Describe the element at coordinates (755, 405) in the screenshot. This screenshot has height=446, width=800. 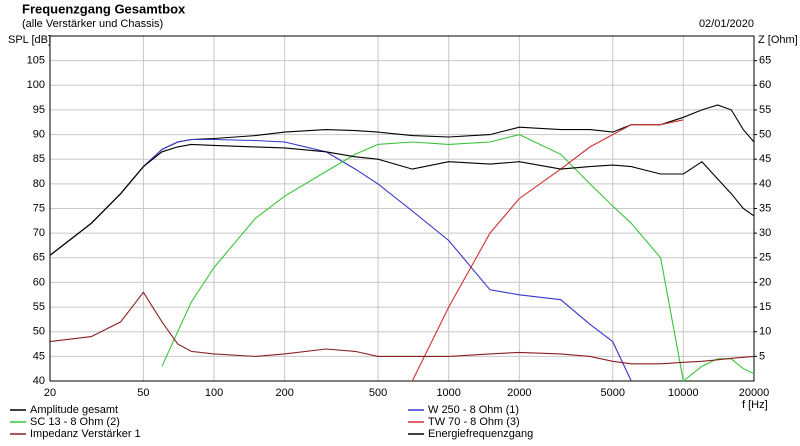
I see `x-axis-label: f [Hz]` at that location.